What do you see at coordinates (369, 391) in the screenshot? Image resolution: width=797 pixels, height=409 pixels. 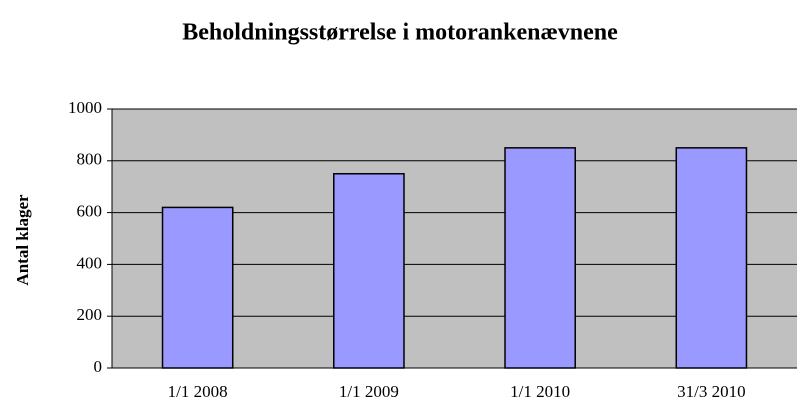 I see `x-tick-label: 1/1 2009` at bounding box center [369, 391].